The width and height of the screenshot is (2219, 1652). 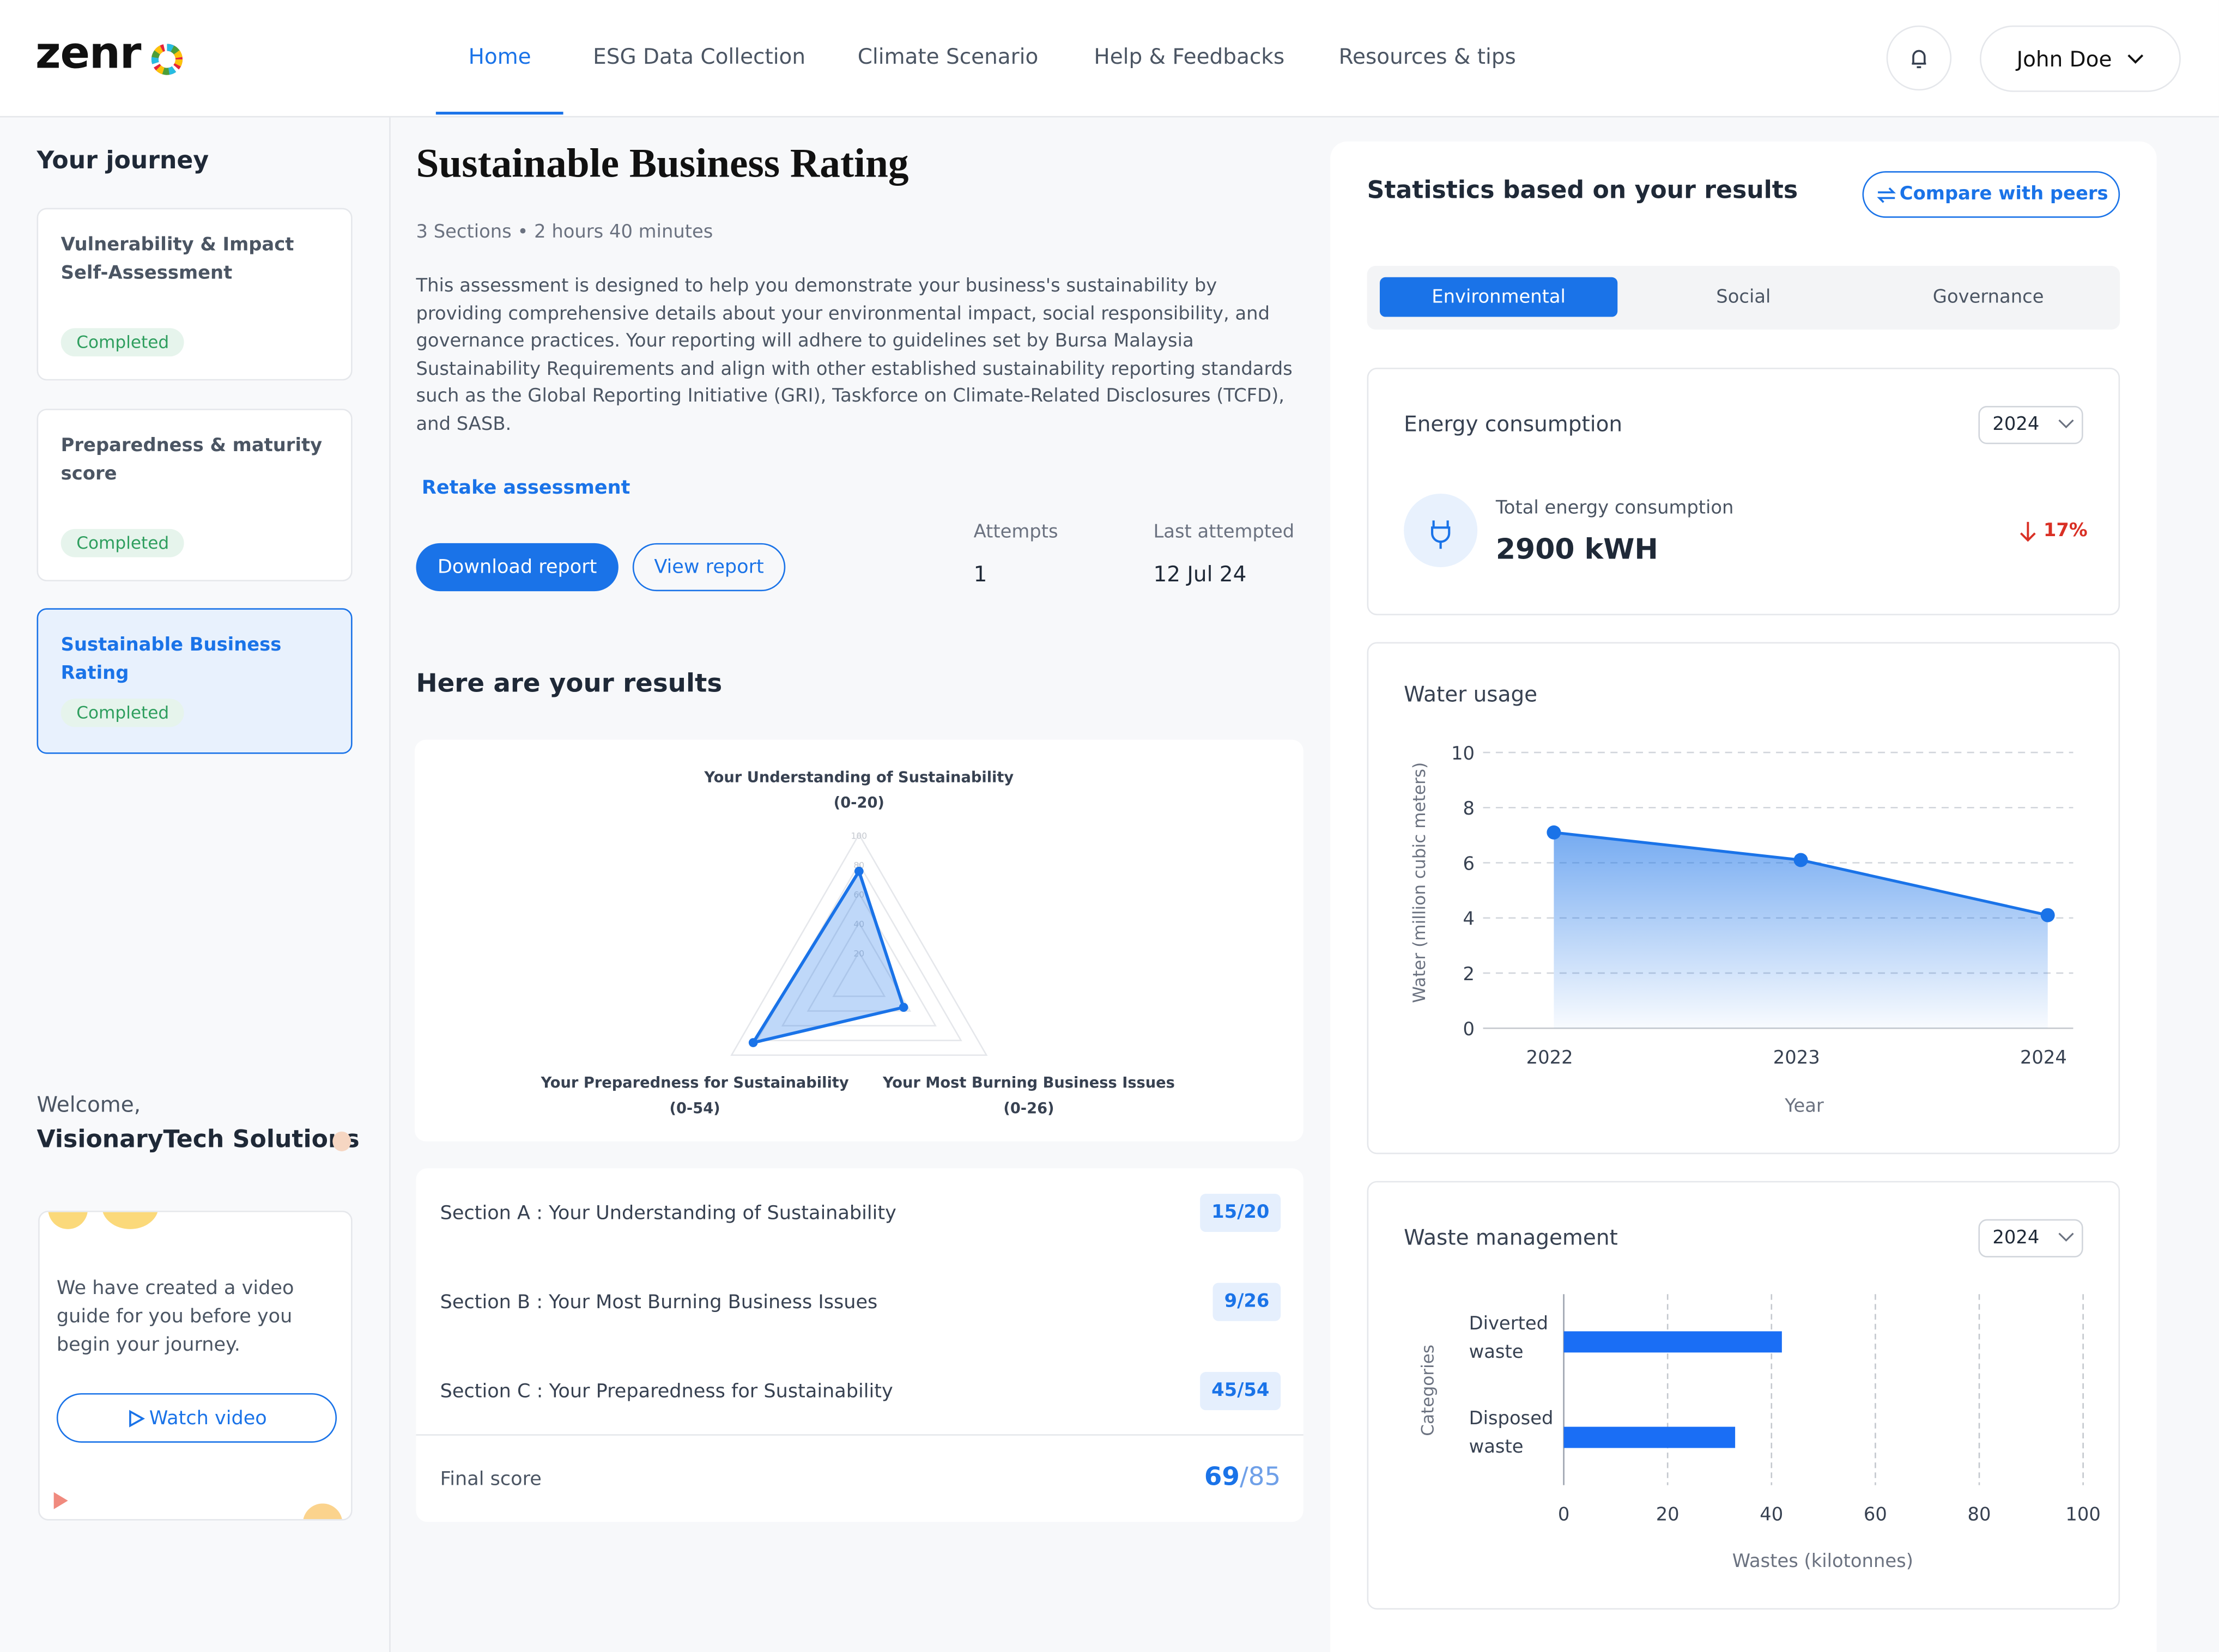 What do you see at coordinates (1189, 57) in the screenshot?
I see `nav-link: Help & Feedbacks` at bounding box center [1189, 57].